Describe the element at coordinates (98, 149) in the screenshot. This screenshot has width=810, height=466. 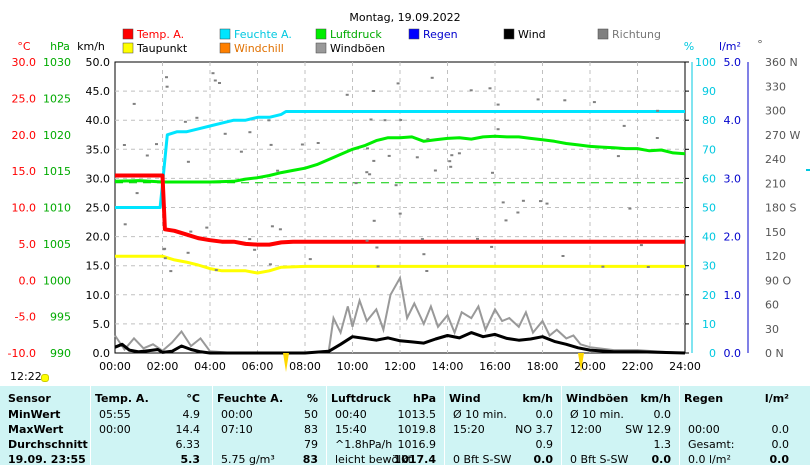
I see `wind-tick-label: 35.0` at that location.